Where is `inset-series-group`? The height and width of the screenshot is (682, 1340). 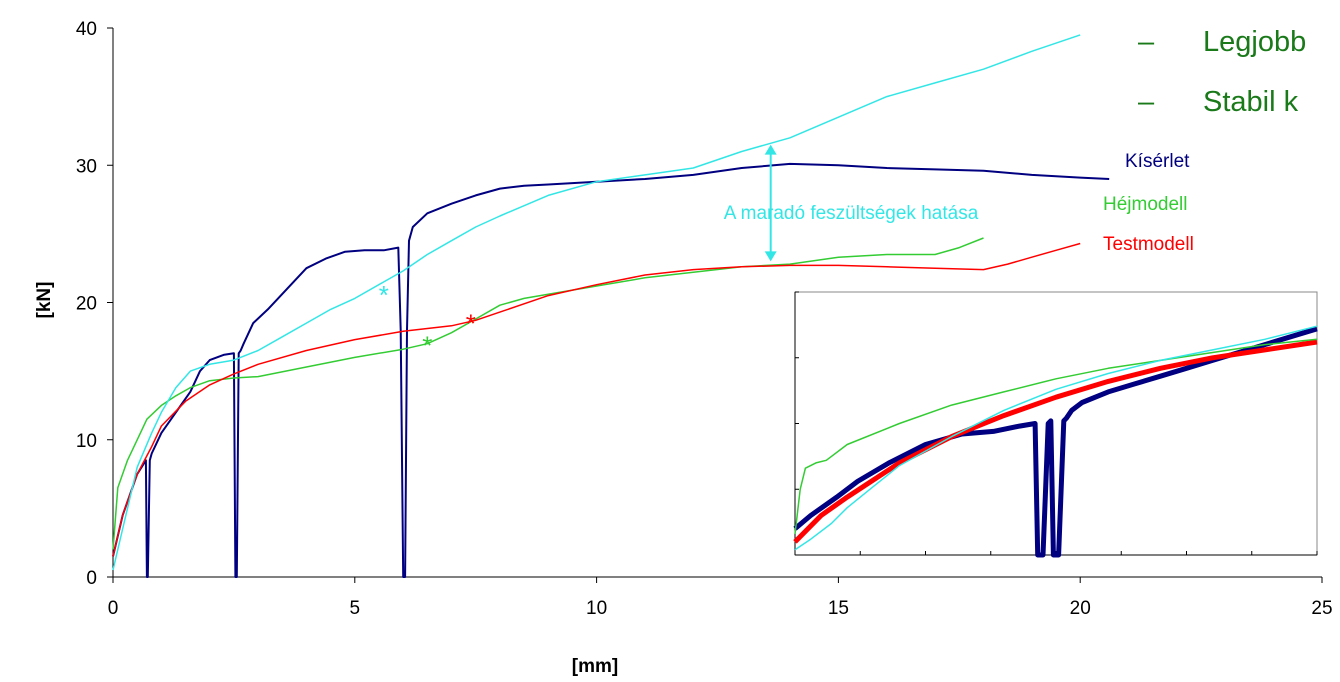
inset-series-group is located at coordinates (1055, 441).